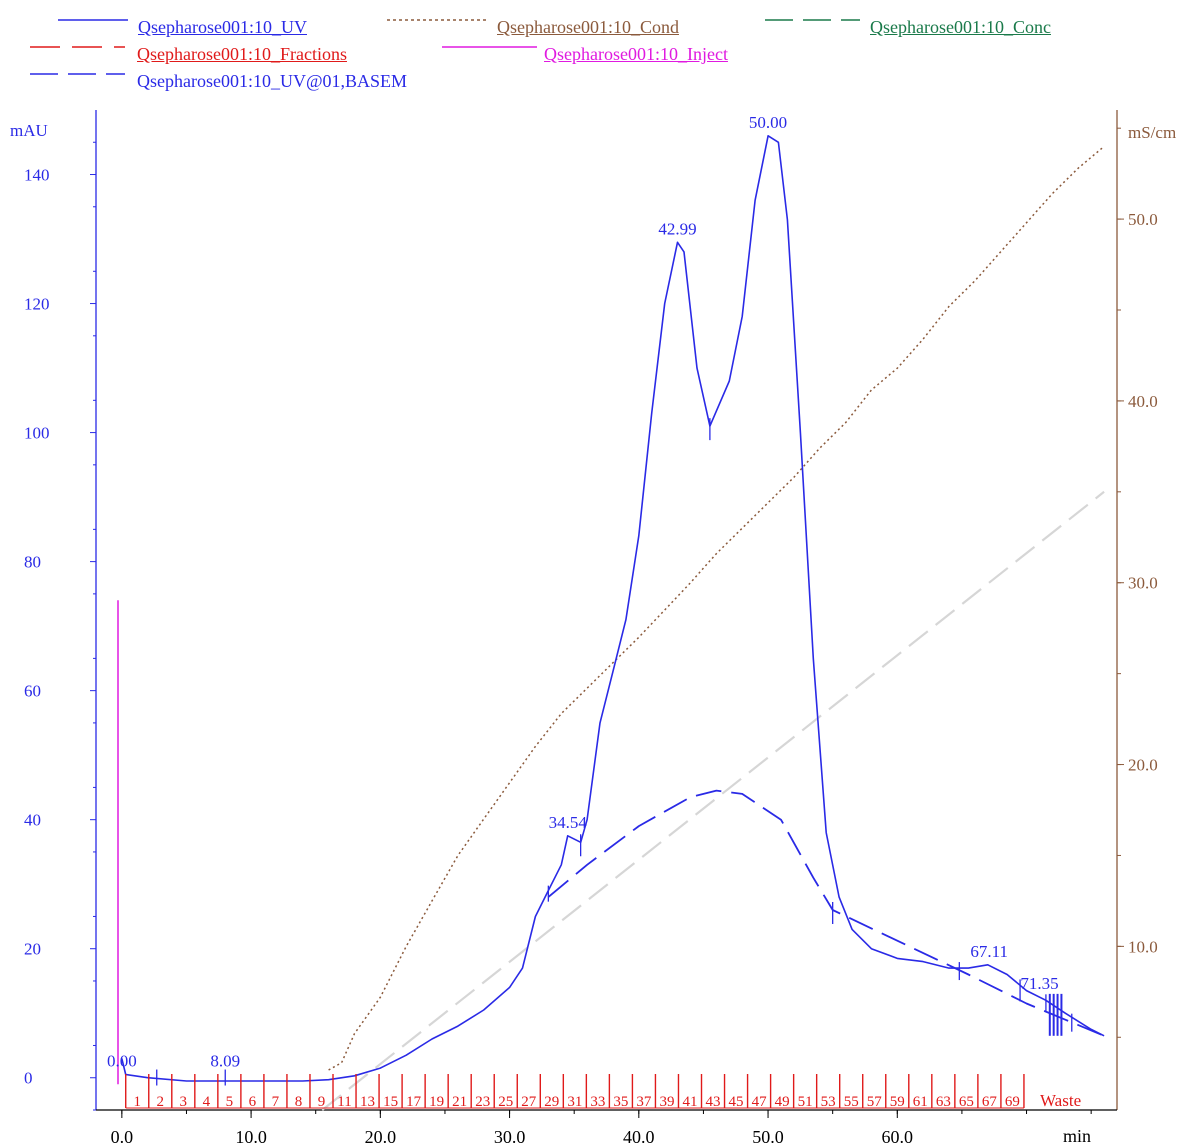 The width and height of the screenshot is (1198, 1148). Describe the element at coordinates (32, 562) in the screenshot. I see `y-left-tick-label: 80` at that location.